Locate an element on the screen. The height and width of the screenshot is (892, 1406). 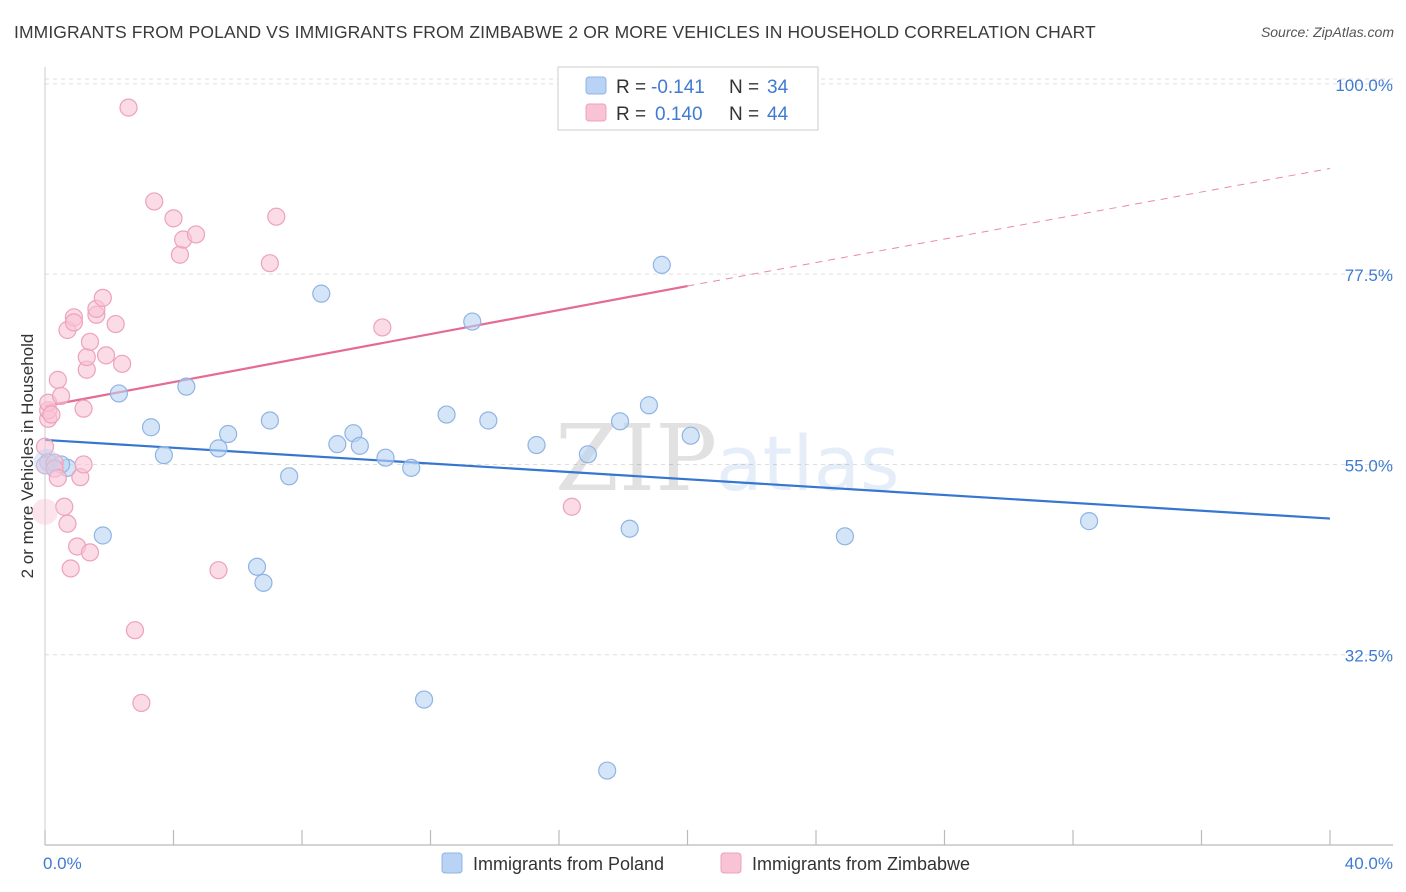
poland-n-value: 34 is located at coordinates (778, 87).